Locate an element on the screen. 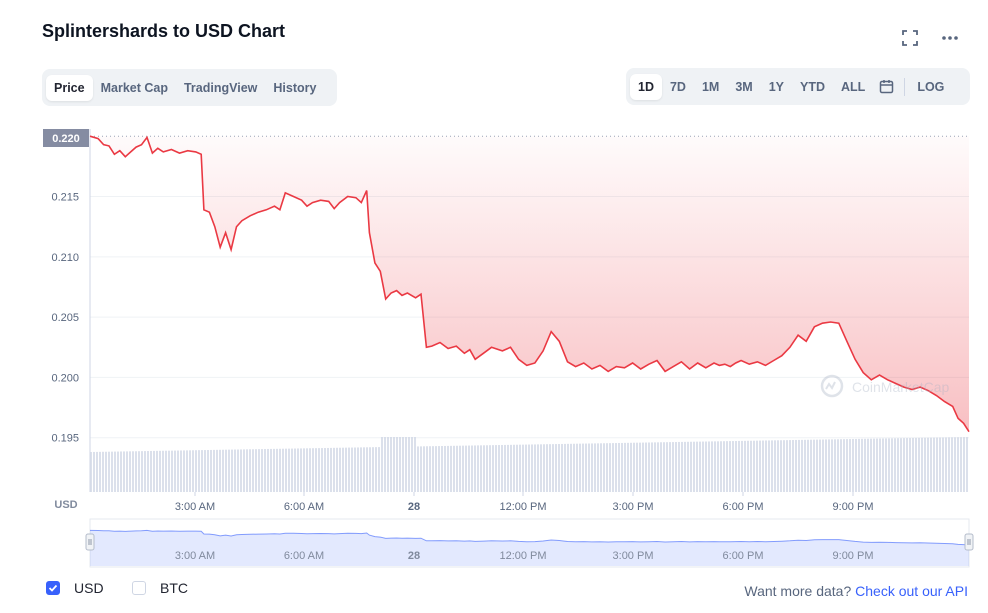 Image resolution: width=988 pixels, height=613 pixels. range-divider is located at coordinates (905, 86).